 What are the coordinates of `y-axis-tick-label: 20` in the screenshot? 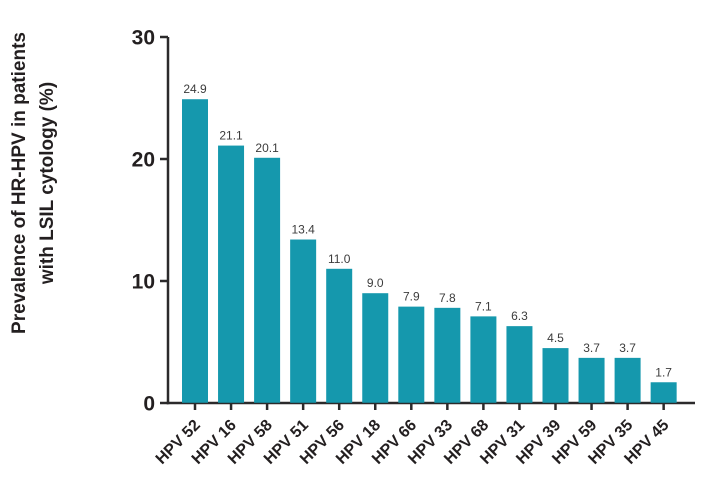 It's located at (143, 160).